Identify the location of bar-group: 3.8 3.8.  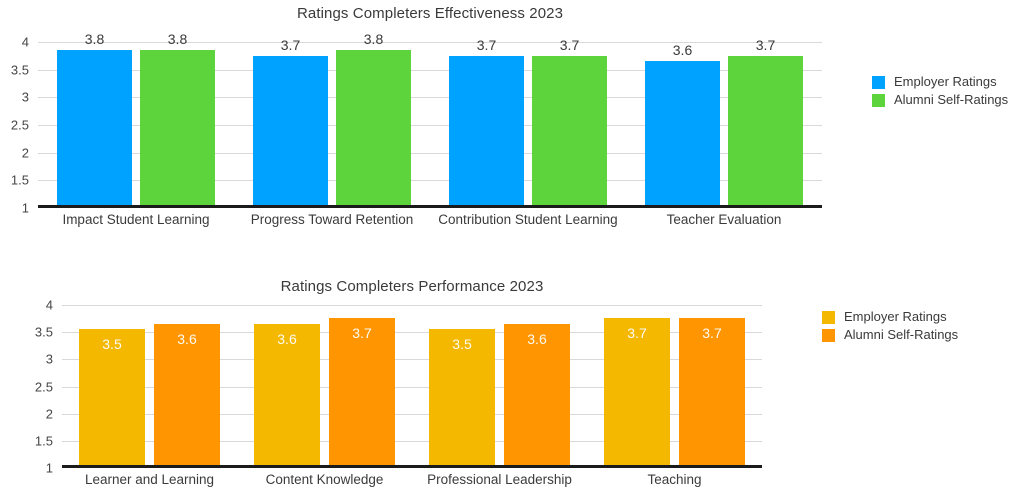
(136, 118).